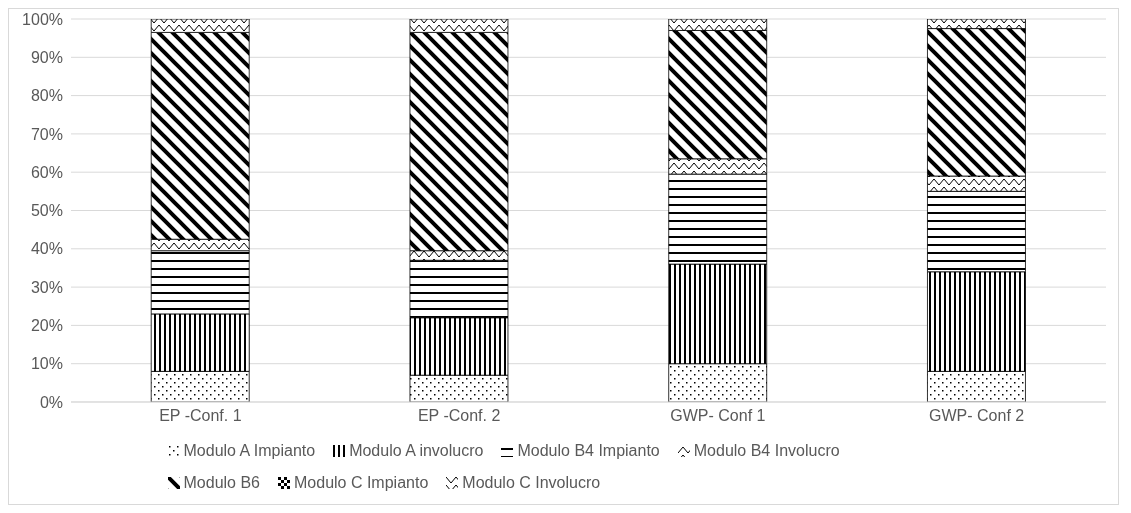  Describe the element at coordinates (46, 211) in the screenshot. I see `y-tick-label: 50%` at that location.